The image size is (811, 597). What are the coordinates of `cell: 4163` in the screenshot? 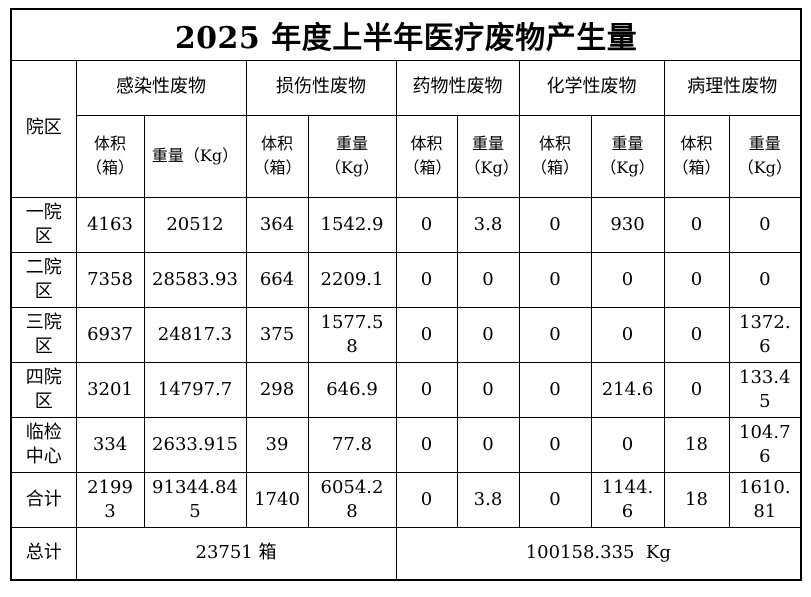 It's located at (110, 224).